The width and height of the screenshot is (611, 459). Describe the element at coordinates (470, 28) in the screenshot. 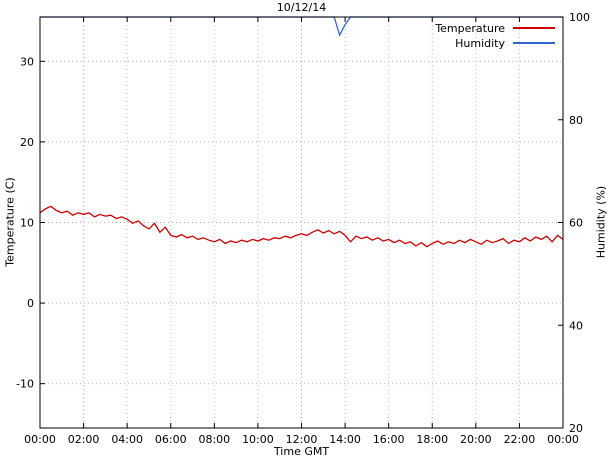

I see `legend-label: Temperature` at that location.